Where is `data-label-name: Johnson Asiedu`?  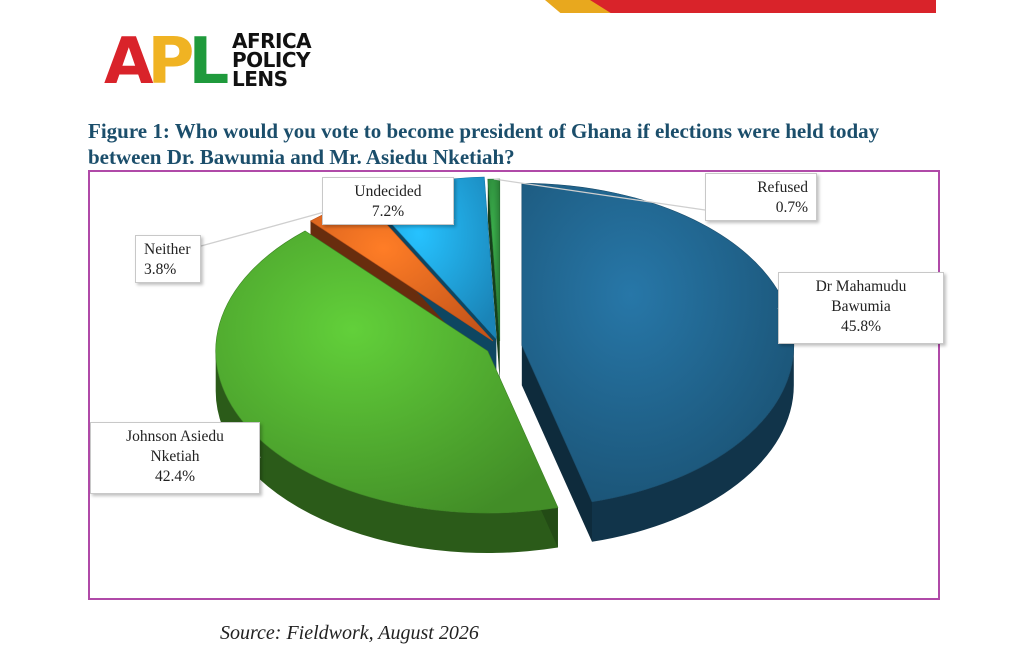 data-label-name: Johnson Asiedu is located at coordinates (175, 436).